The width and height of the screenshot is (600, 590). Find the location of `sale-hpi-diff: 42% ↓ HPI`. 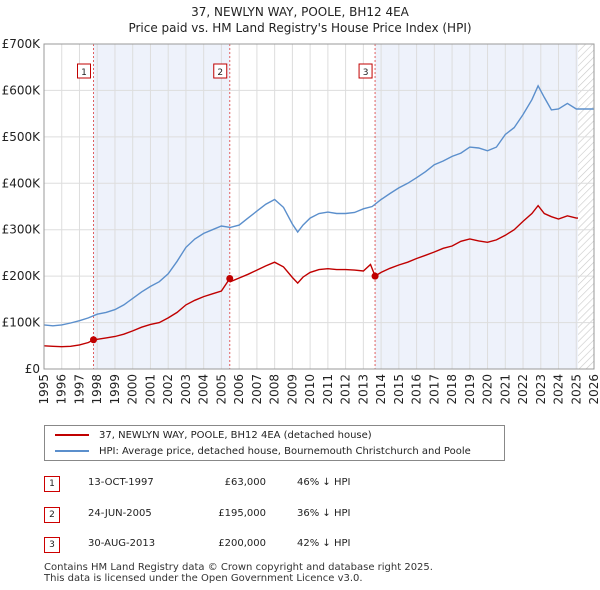

sale-hpi-diff: 42% ↓ HPI is located at coordinates (324, 543).